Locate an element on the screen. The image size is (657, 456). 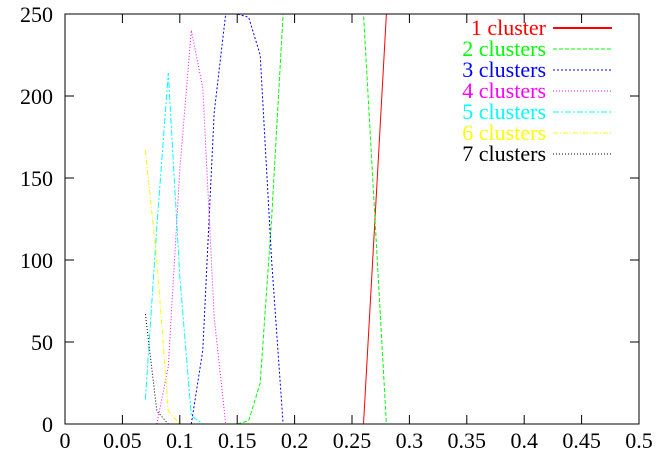
x-tick-label: 0.4 is located at coordinates (524, 440).